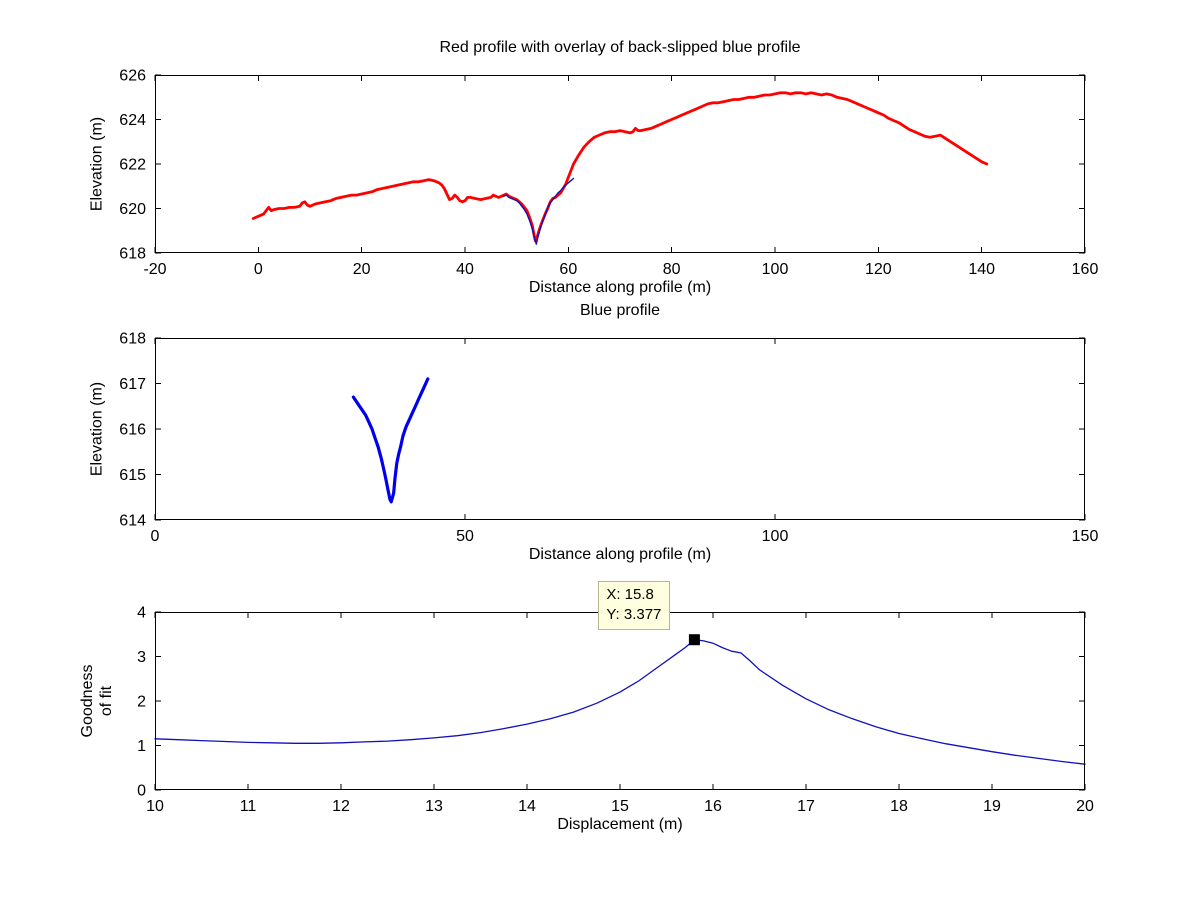 This screenshot has width=1200, height=900. I want to click on red-profile-y-axis-label: Elevation (m), so click(97, 164).